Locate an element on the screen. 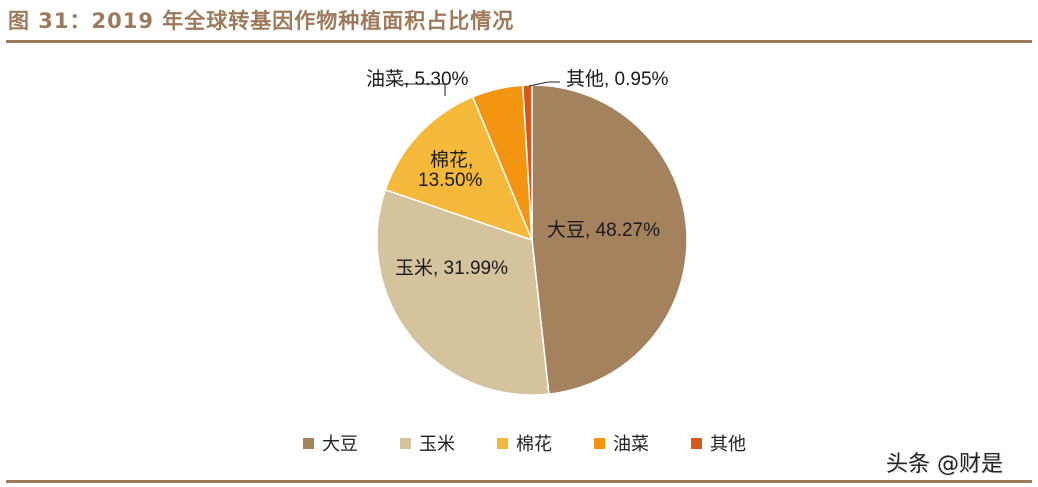 The image size is (1038, 487). legend-item-cotton: 棉花 is located at coordinates (524, 443).